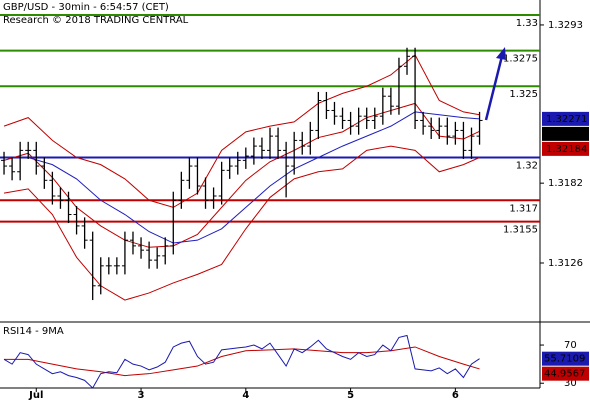 The height and width of the screenshot is (400, 590). I want to click on y-tick-label: 1.3182, so click(565, 183).